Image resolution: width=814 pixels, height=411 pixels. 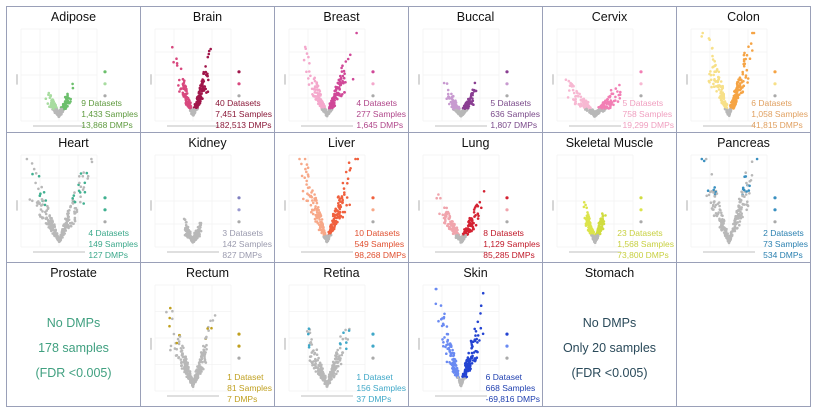 I want to click on sample-count: 1,058 Samples, so click(x=779, y=114).